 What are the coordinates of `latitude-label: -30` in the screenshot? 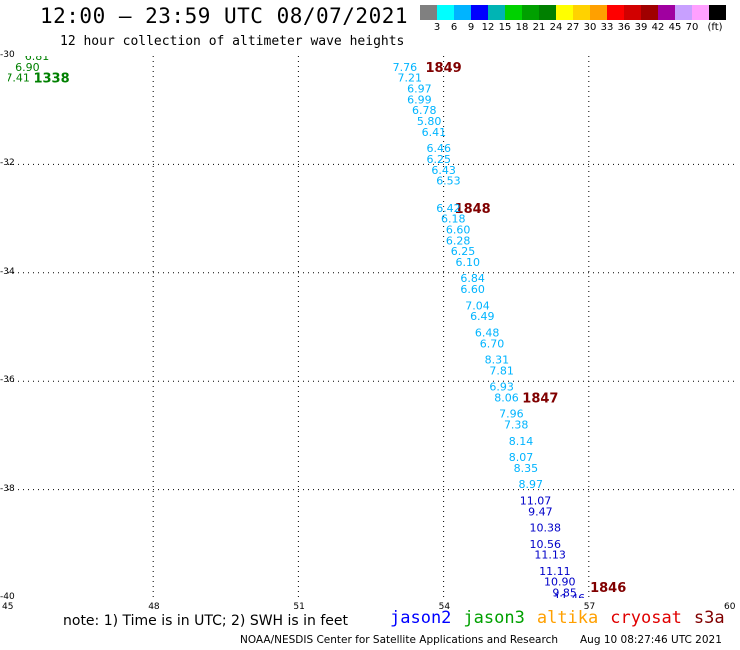 It's located at (7, 55).